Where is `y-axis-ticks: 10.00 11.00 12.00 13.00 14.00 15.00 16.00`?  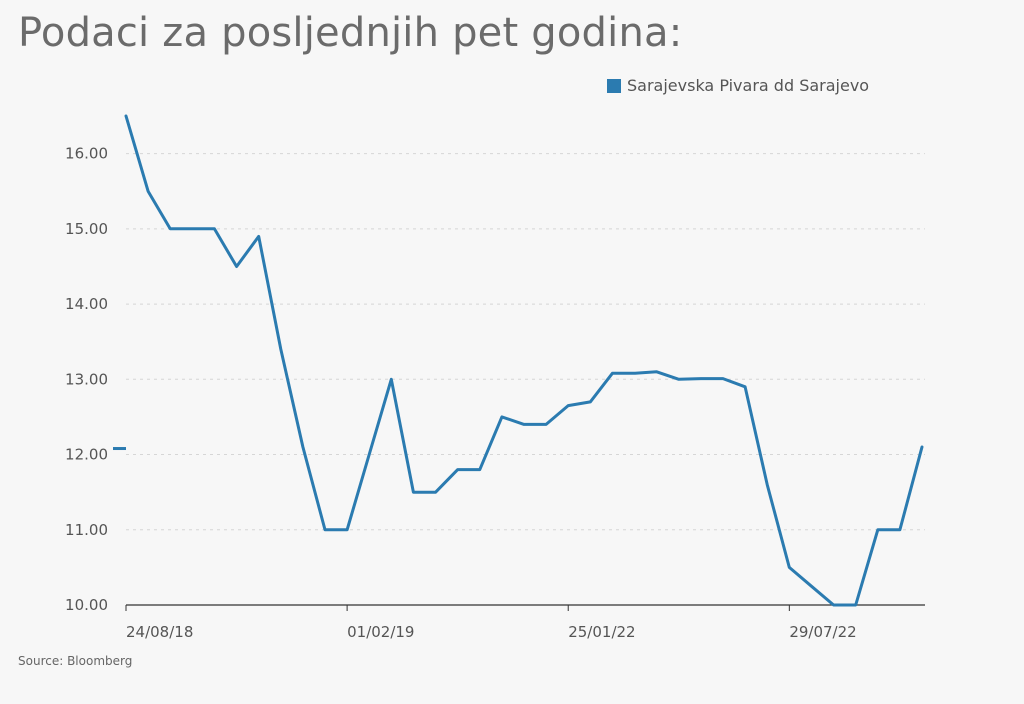
y-axis-ticks: 10.00 11.00 12.00 13.00 14.00 15.00 16.00 is located at coordinates (86, 379).